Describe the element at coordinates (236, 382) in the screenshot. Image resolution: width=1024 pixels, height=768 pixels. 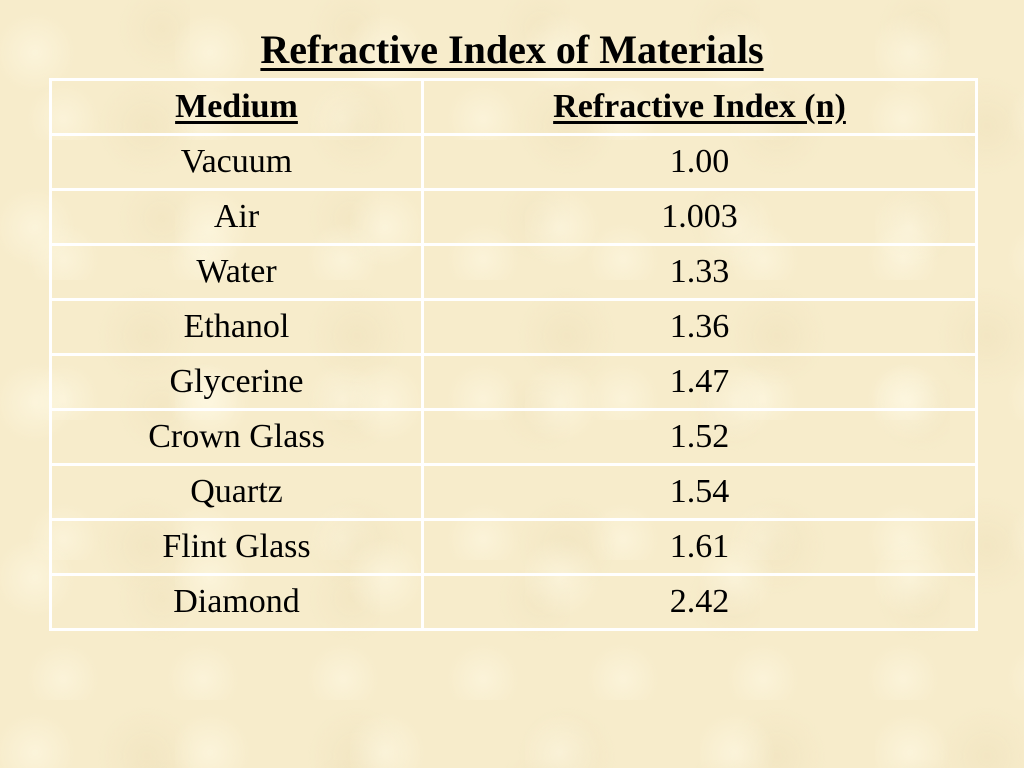
I see `medium-cell: Glycerine` at that location.